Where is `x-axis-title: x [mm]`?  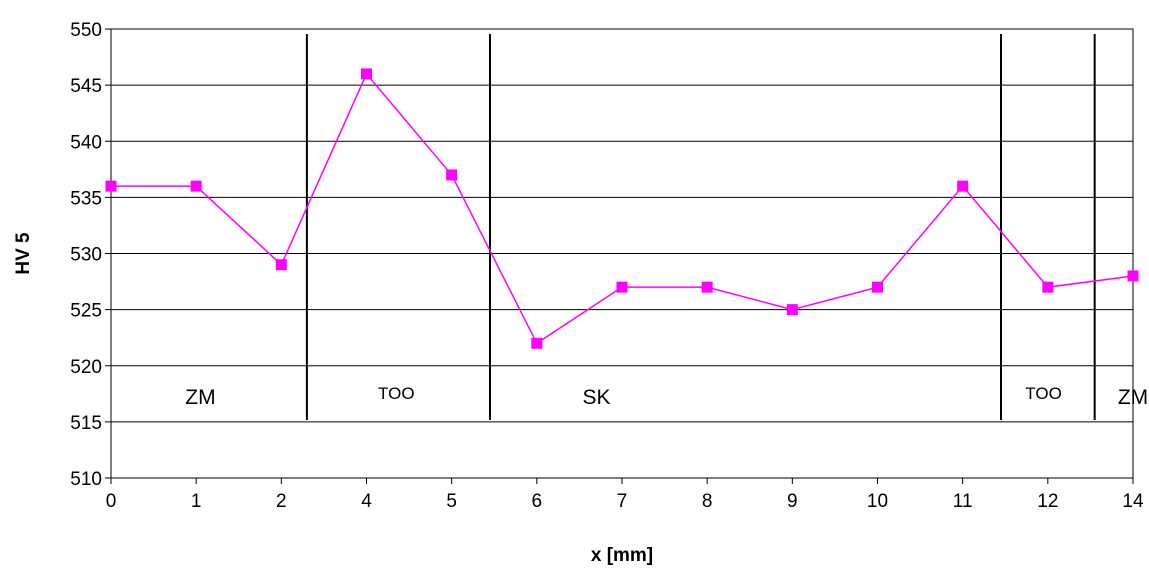 x-axis-title: x [mm] is located at coordinates (622, 555).